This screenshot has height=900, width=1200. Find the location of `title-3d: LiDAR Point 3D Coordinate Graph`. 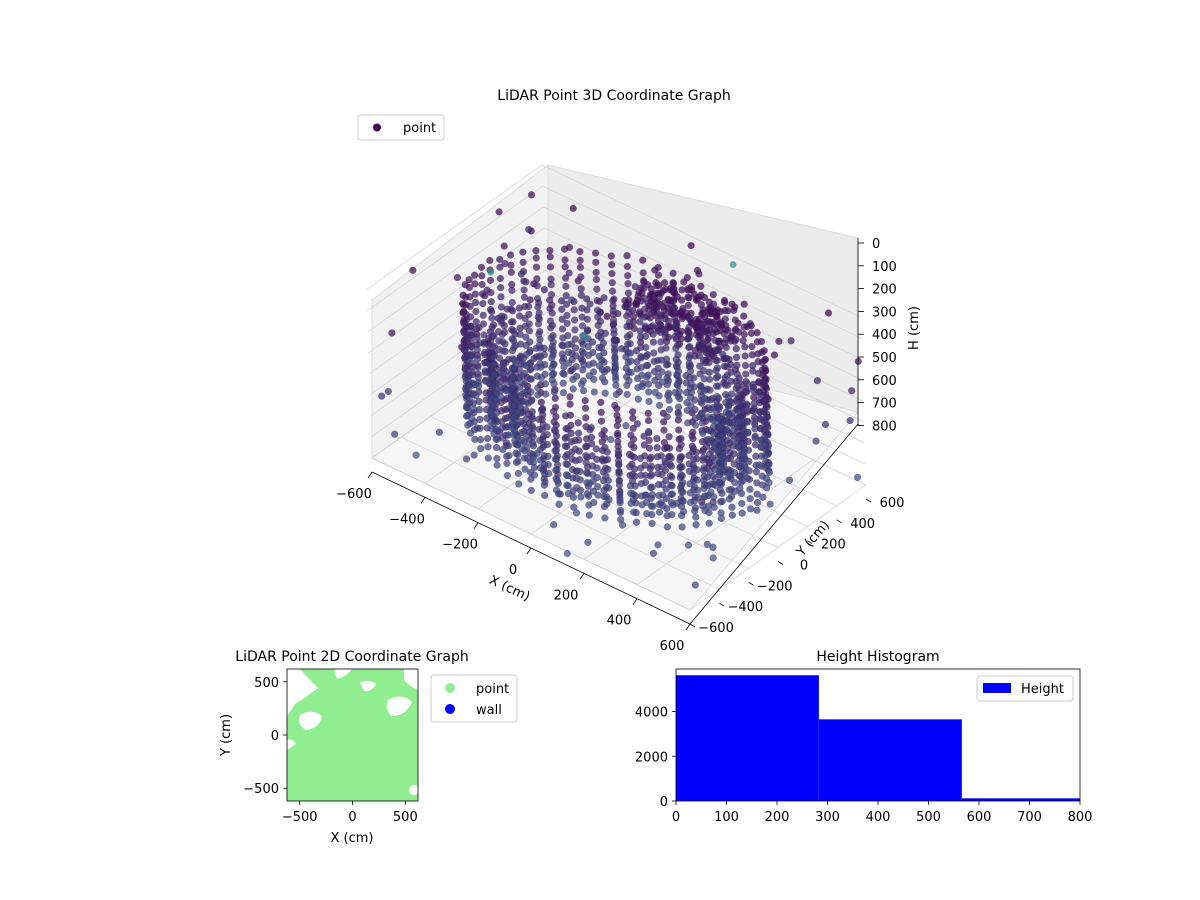

title-3d: LiDAR Point 3D Coordinate Graph is located at coordinates (613, 96).